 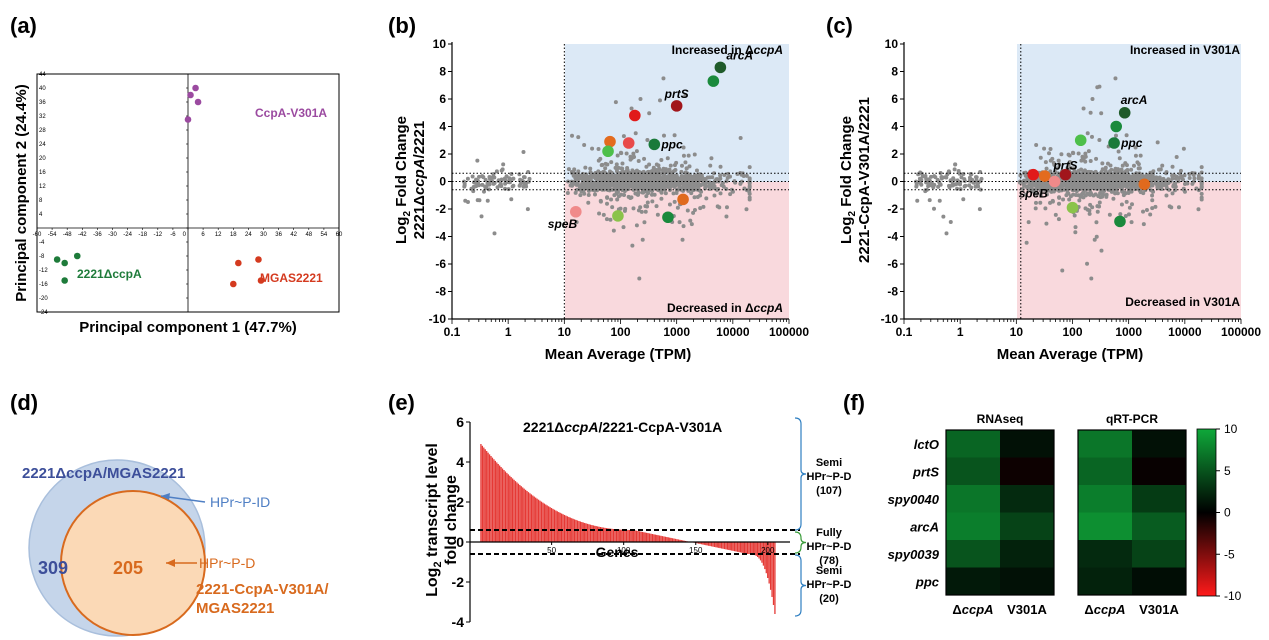 What do you see at coordinates (112, 235) in the screenshot?
I see `pca-x-tick-label: -30` at bounding box center [112, 235].